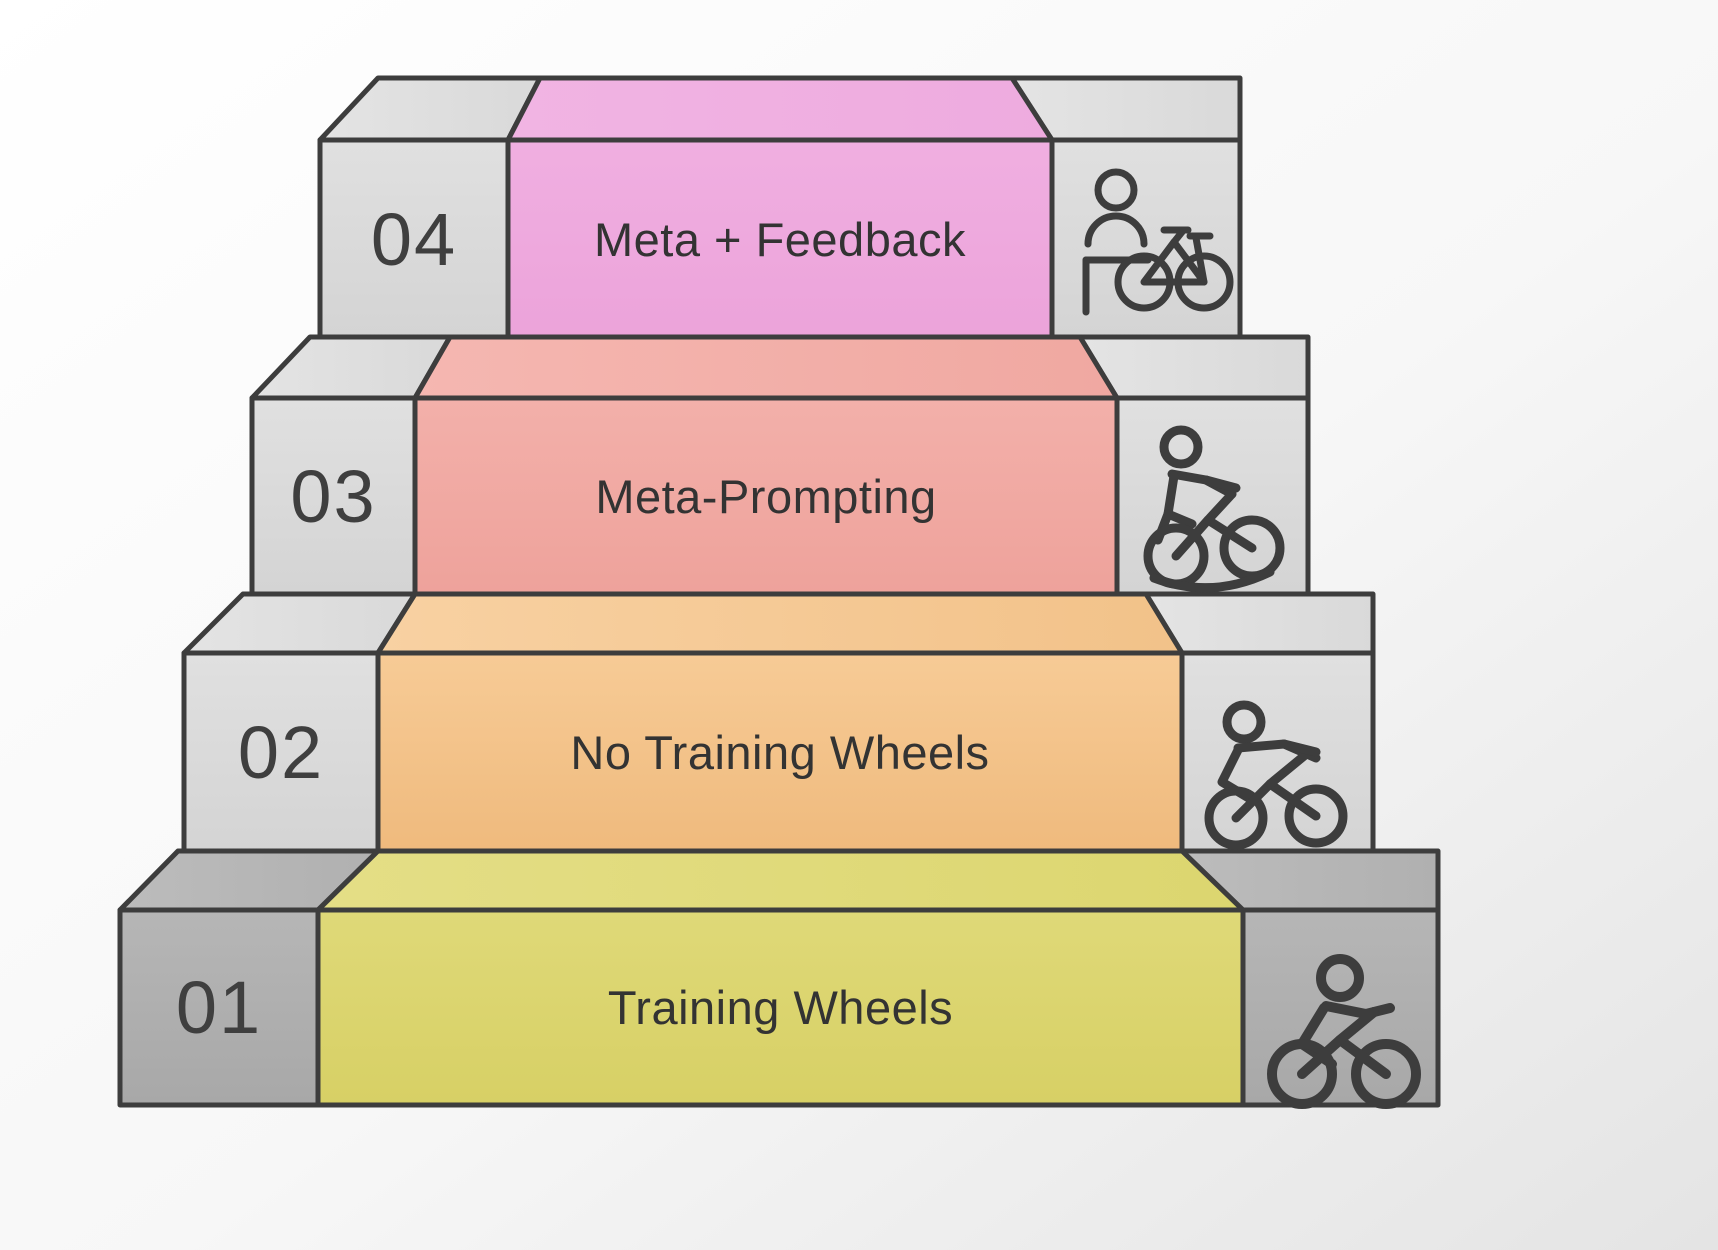  I want to click on step-01-front-face, so click(780, 1007).